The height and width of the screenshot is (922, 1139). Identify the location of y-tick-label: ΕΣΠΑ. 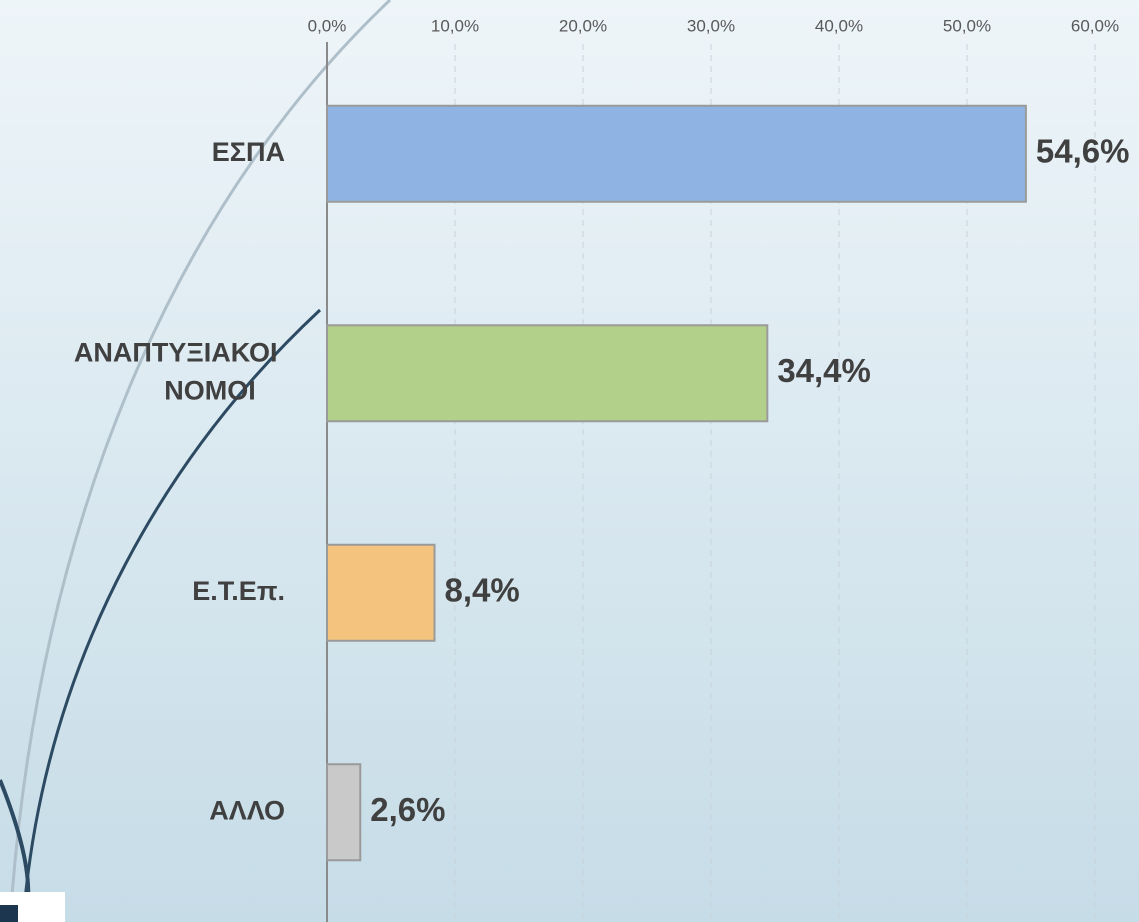
(248, 152).